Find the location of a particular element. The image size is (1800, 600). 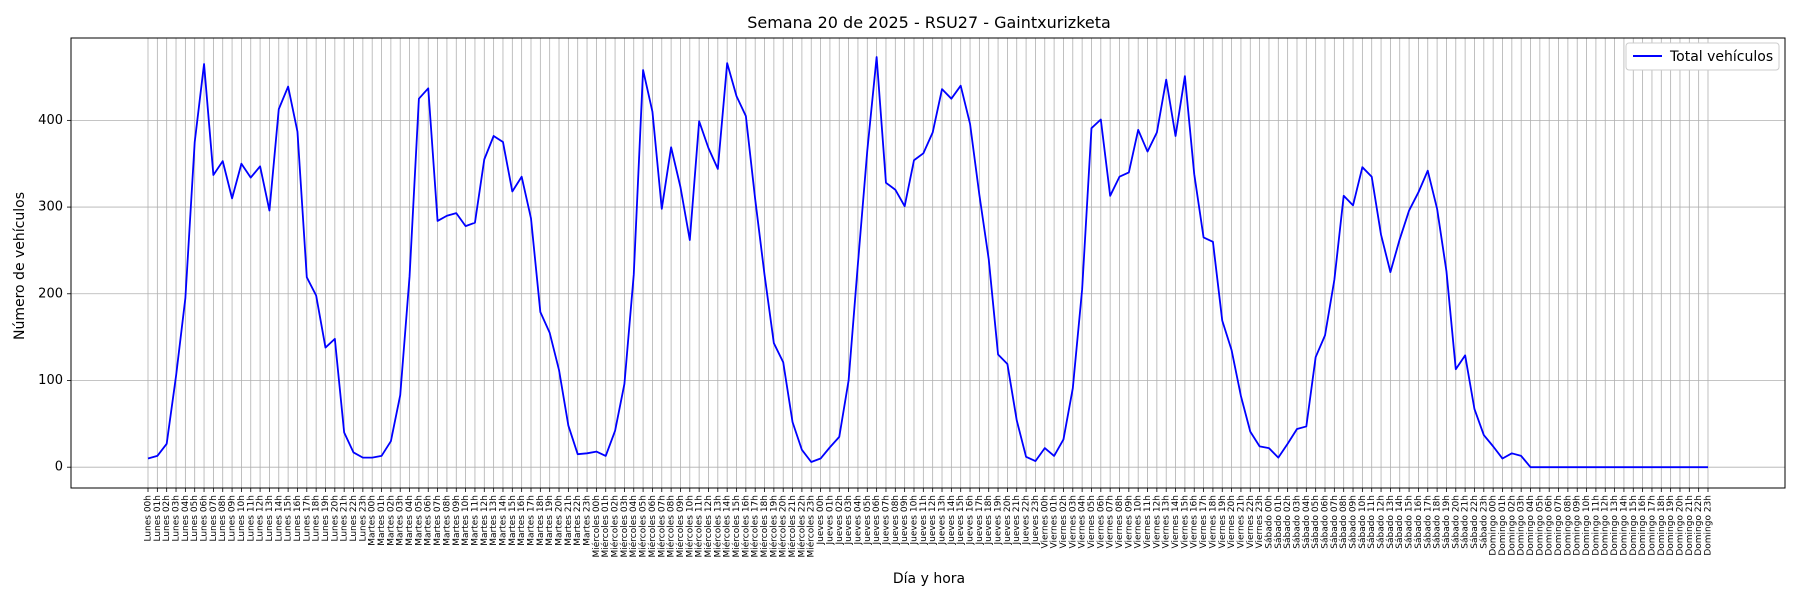

x-tick-label: Miércoles 07h is located at coordinates (661, 526).